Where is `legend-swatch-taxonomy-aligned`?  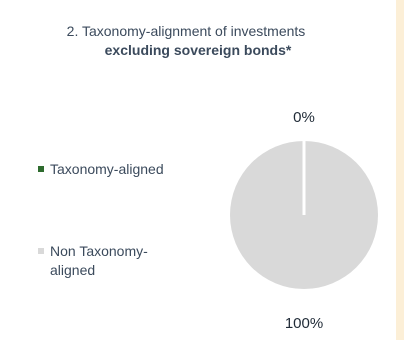
legend-swatch-taxonomy-aligned is located at coordinates (41, 169).